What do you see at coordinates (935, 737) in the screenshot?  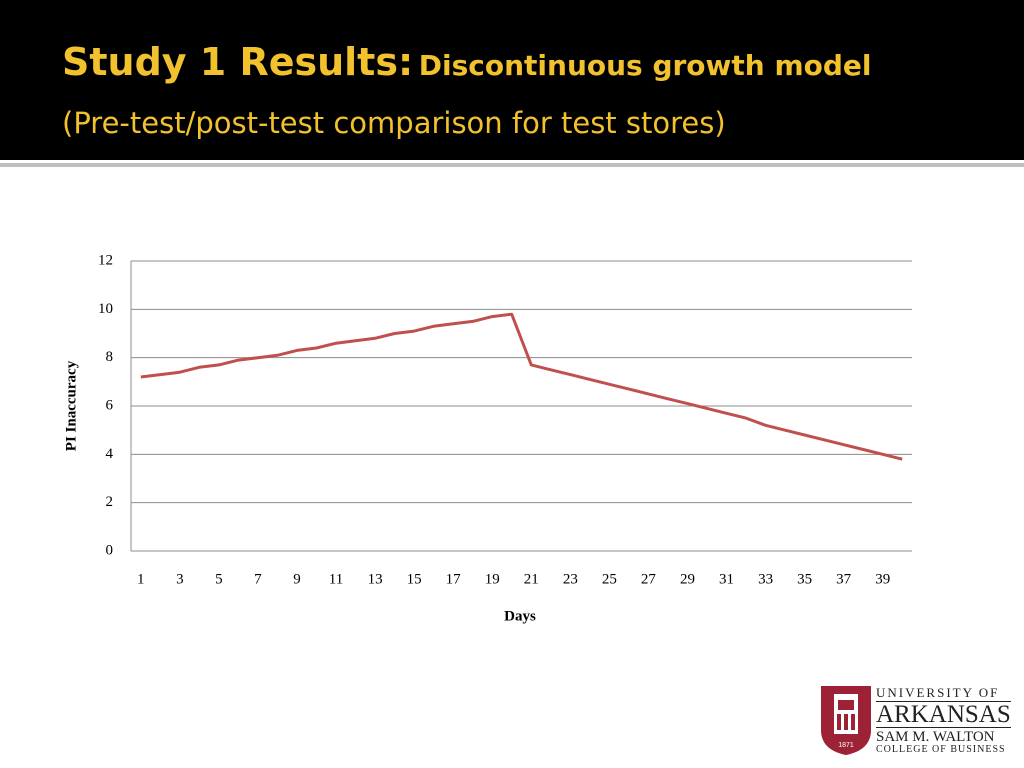 I see `logo-line: SAM M. WALTON` at bounding box center [935, 737].